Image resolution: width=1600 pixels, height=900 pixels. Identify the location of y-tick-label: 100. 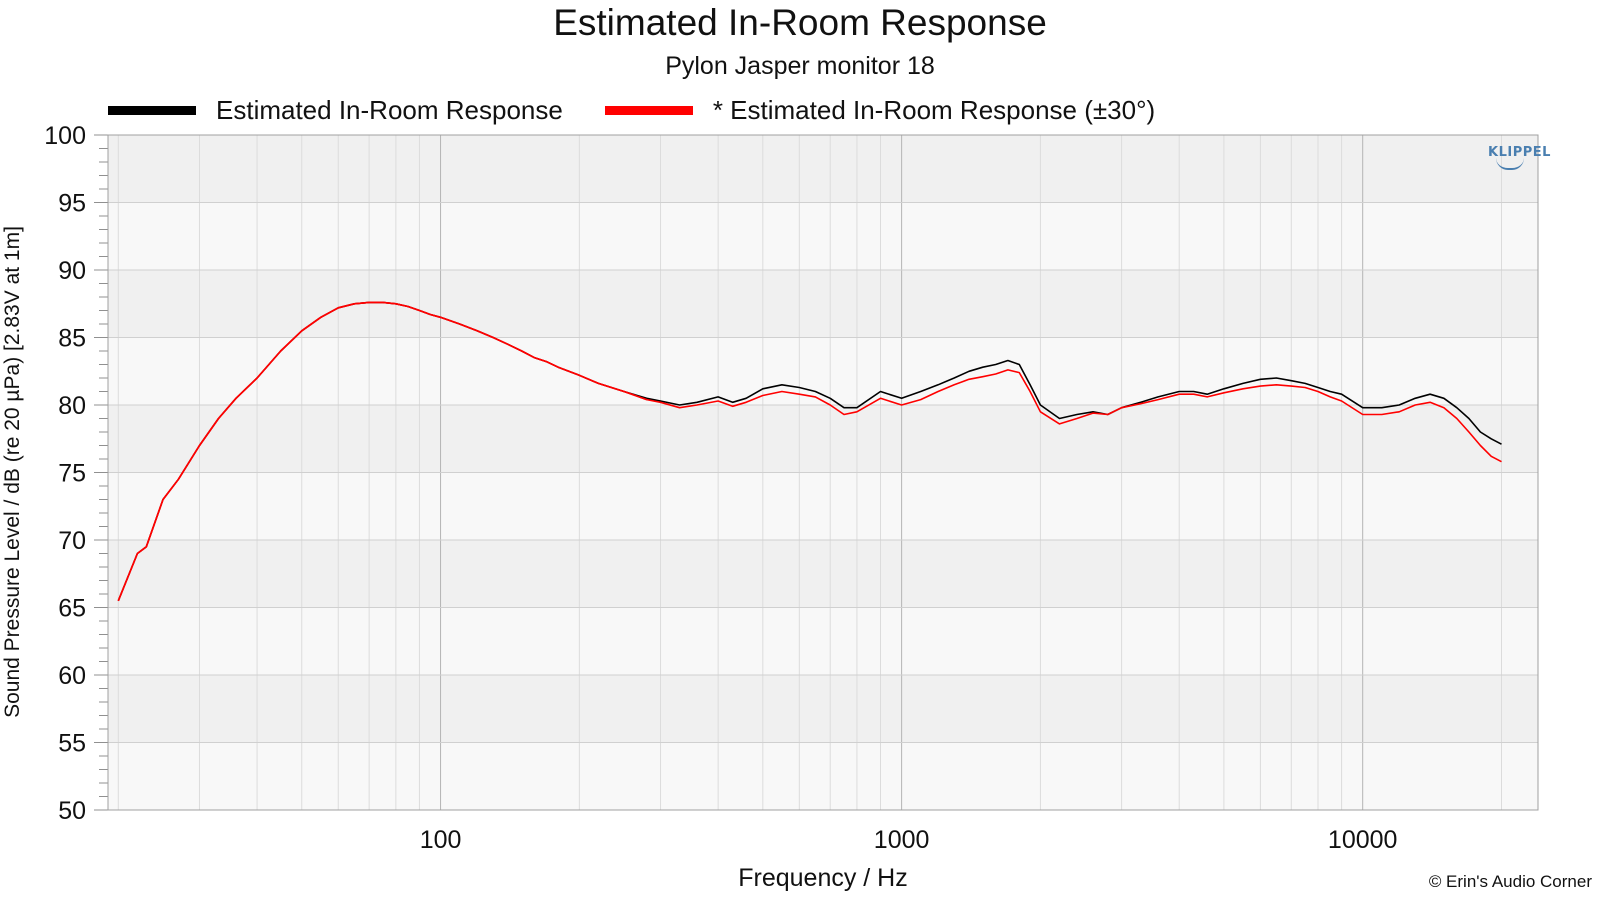
(65, 136).